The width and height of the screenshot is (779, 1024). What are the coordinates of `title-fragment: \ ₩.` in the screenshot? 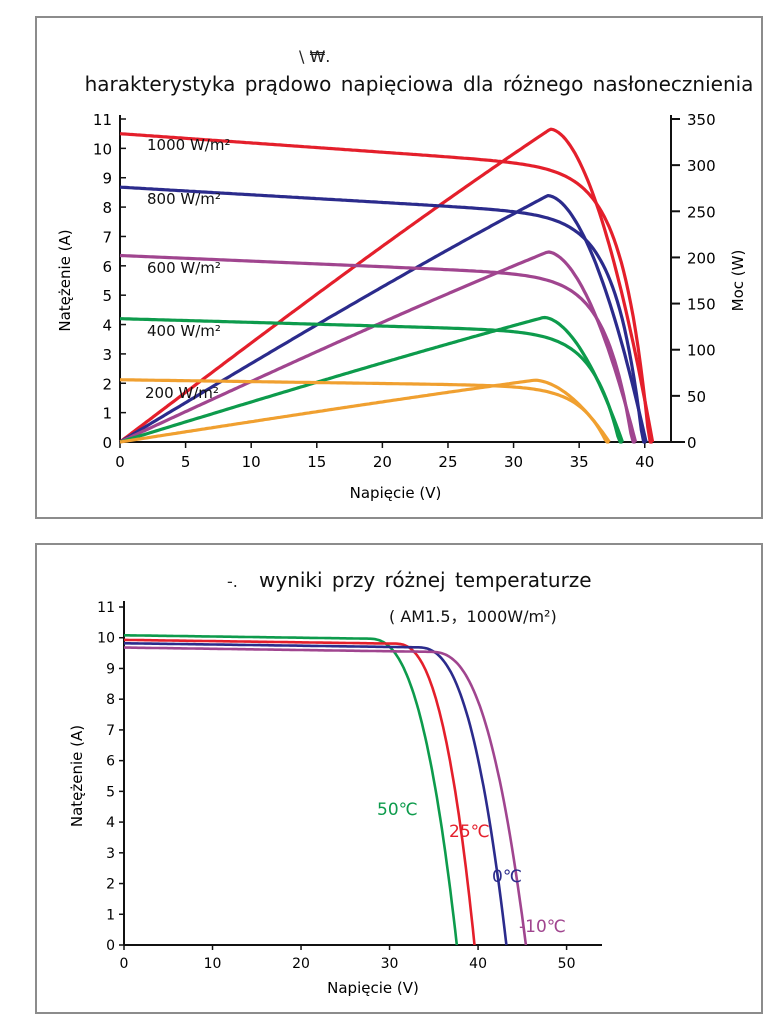 It's located at (314, 56).